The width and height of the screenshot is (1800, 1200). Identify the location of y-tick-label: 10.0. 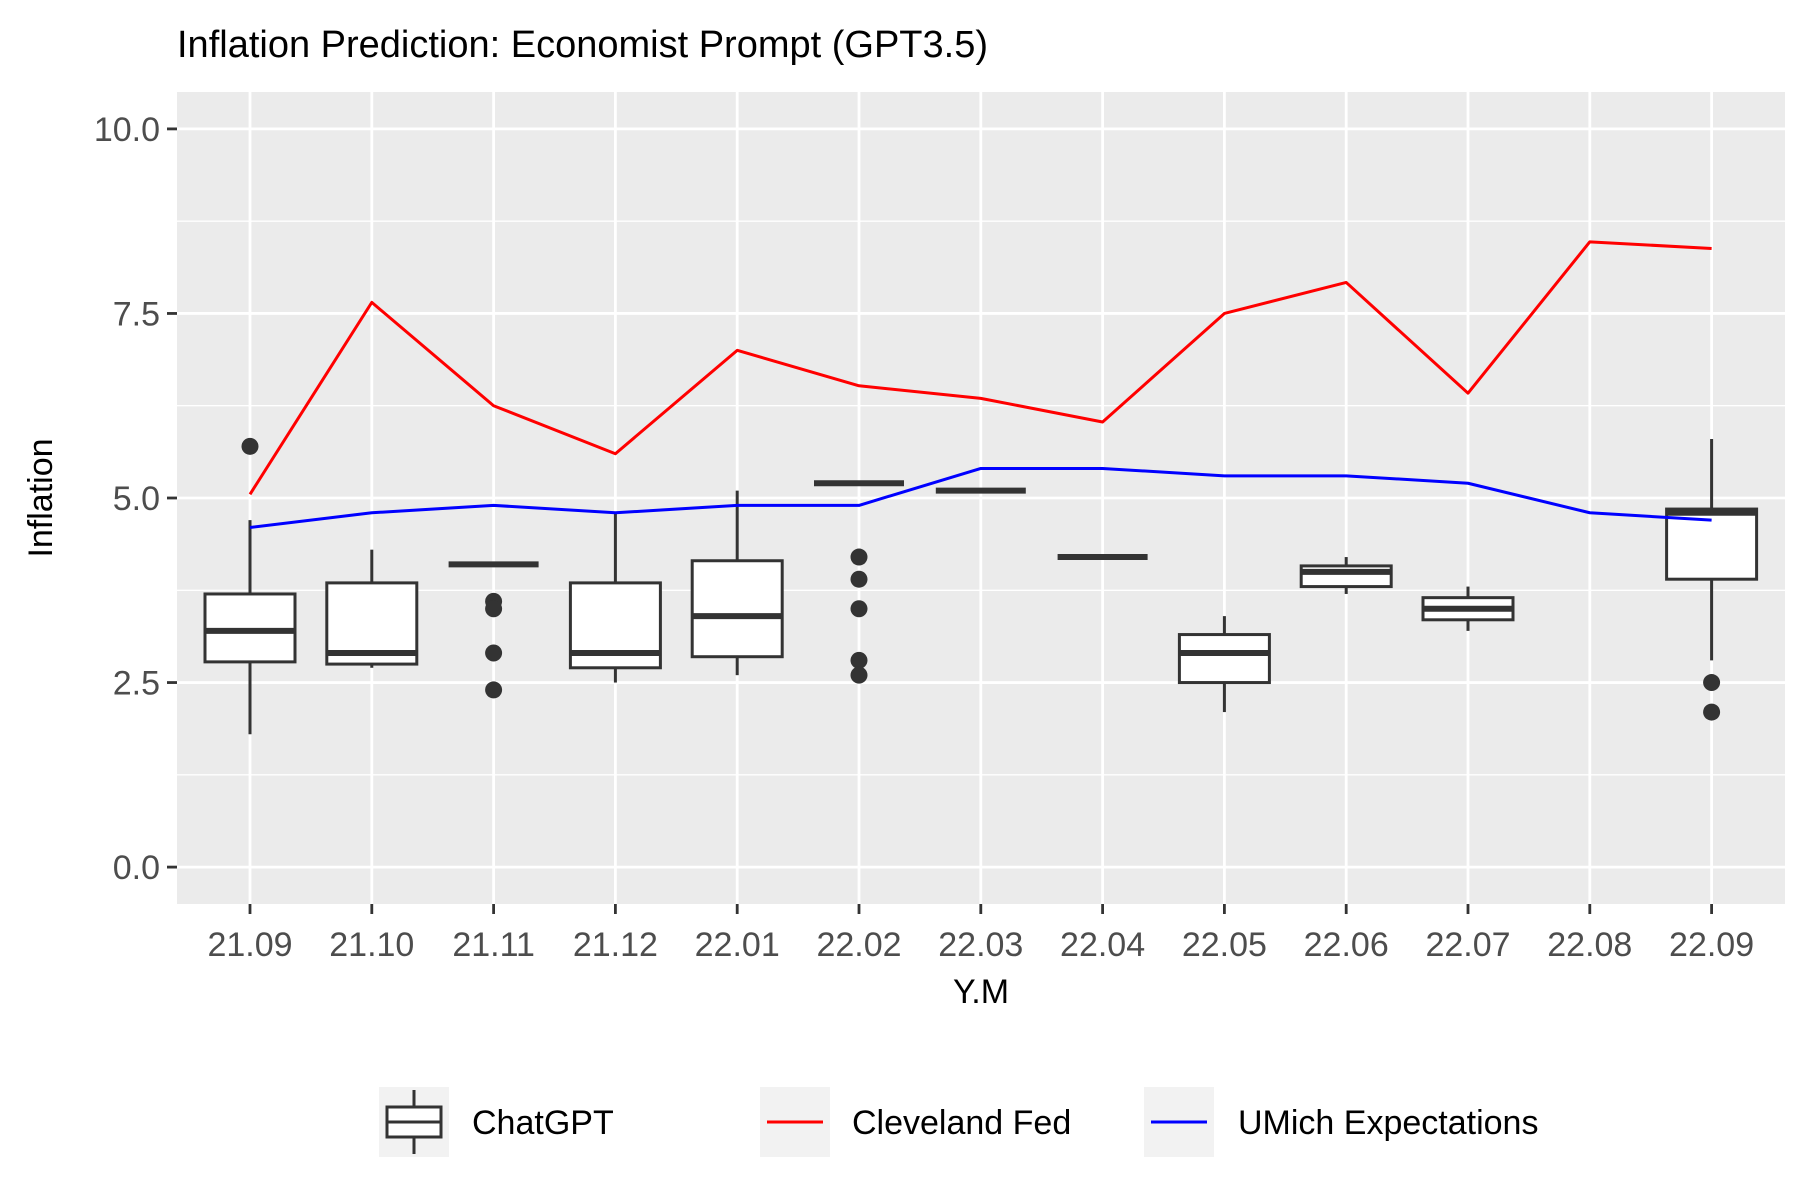
(127, 130).